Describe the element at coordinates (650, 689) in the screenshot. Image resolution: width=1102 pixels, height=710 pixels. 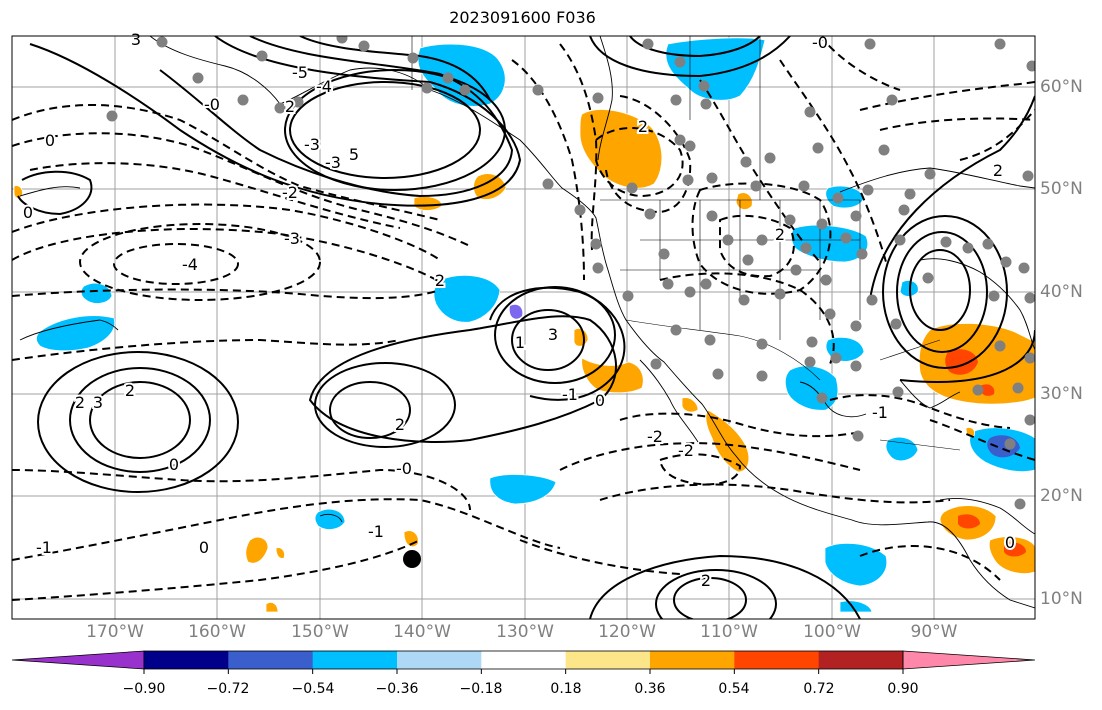
I see `colorbar-tick-label: 0.36` at that location.